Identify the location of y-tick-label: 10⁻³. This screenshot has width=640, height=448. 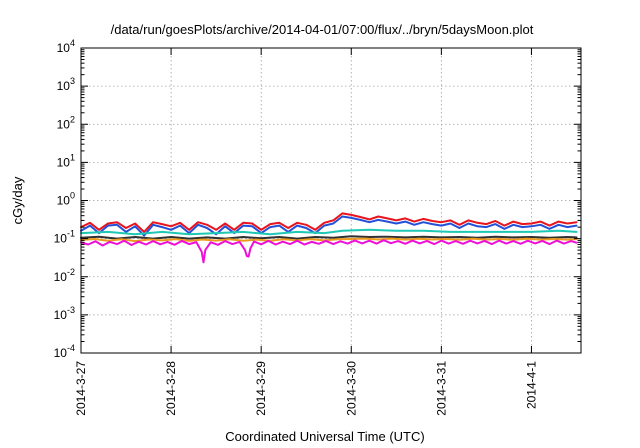
(64, 313).